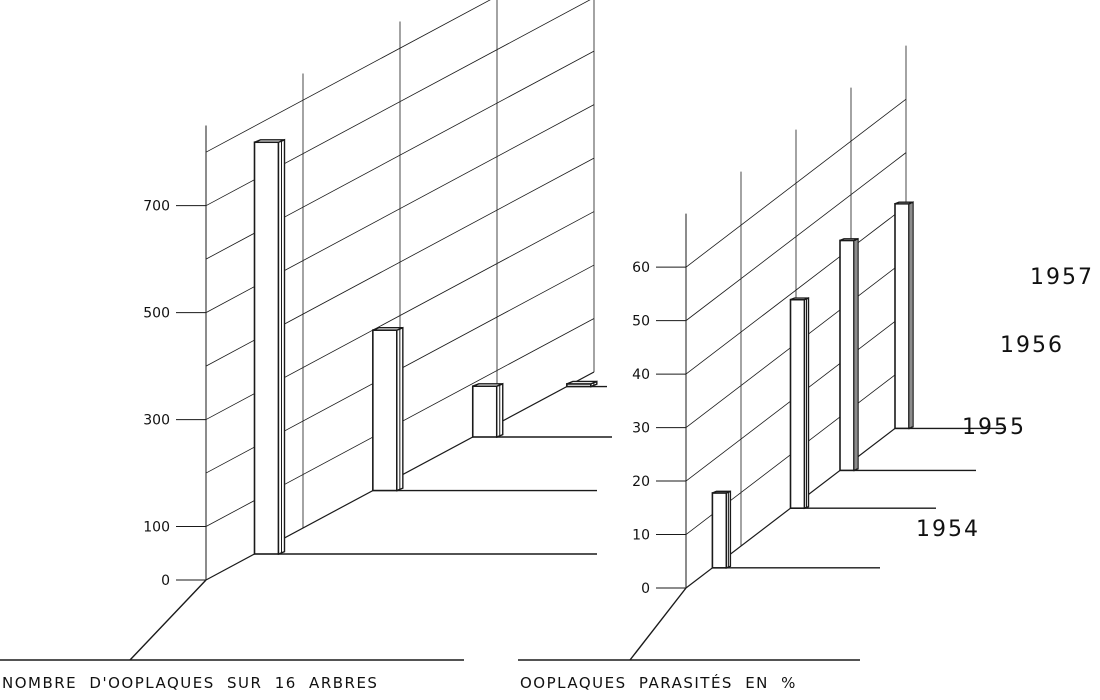 Image resolution: width=1100 pixels, height=700 pixels. What do you see at coordinates (902, 316) in the screenshot?
I see `right-bar-1957` at bounding box center [902, 316].